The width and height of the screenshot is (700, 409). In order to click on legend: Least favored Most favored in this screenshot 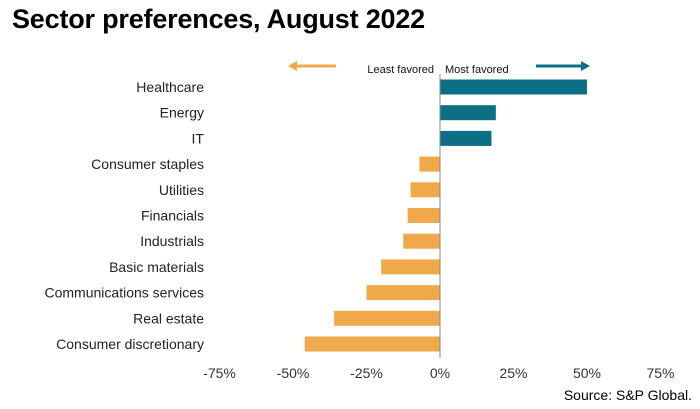, I will do `click(439, 68)`.